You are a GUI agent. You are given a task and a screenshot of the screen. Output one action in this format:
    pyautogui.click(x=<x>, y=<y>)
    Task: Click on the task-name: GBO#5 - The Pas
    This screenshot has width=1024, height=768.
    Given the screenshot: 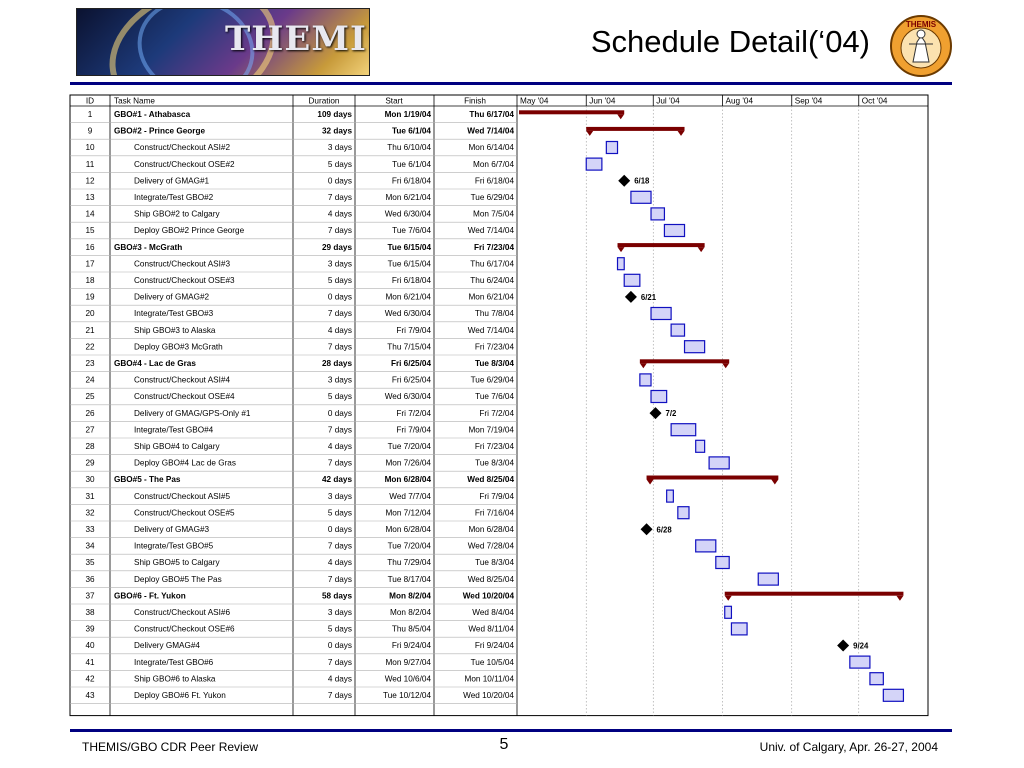 What is the action you would take?
    pyautogui.click(x=147, y=479)
    